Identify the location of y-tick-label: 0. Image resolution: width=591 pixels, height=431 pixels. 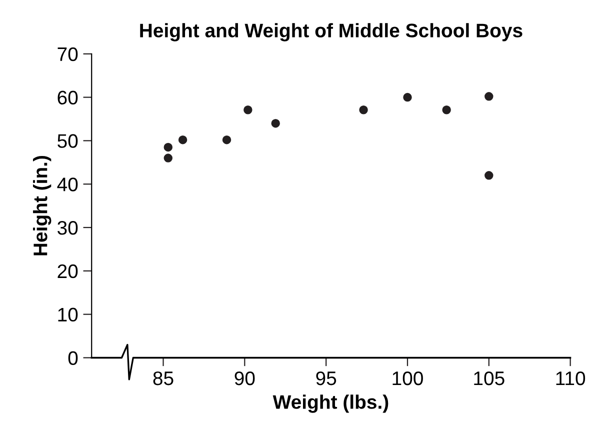
(73, 358).